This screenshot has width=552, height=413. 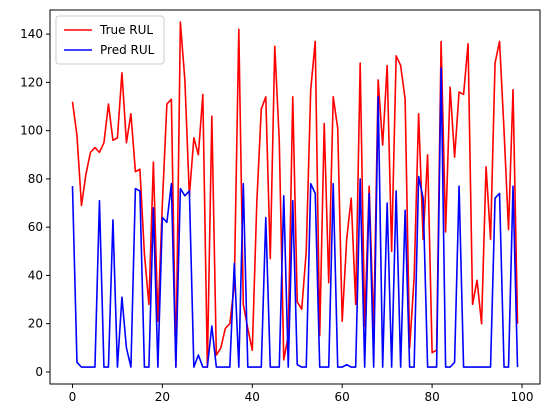 What do you see at coordinates (522, 397) in the screenshot?
I see `x-tick-label: 100` at bounding box center [522, 397].